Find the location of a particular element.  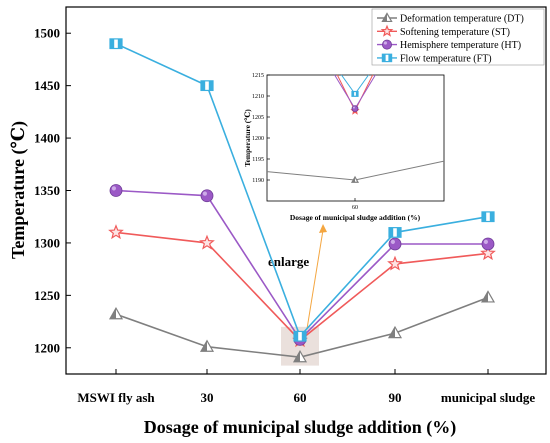

y-tick-label: 1450 is located at coordinates (47, 85).